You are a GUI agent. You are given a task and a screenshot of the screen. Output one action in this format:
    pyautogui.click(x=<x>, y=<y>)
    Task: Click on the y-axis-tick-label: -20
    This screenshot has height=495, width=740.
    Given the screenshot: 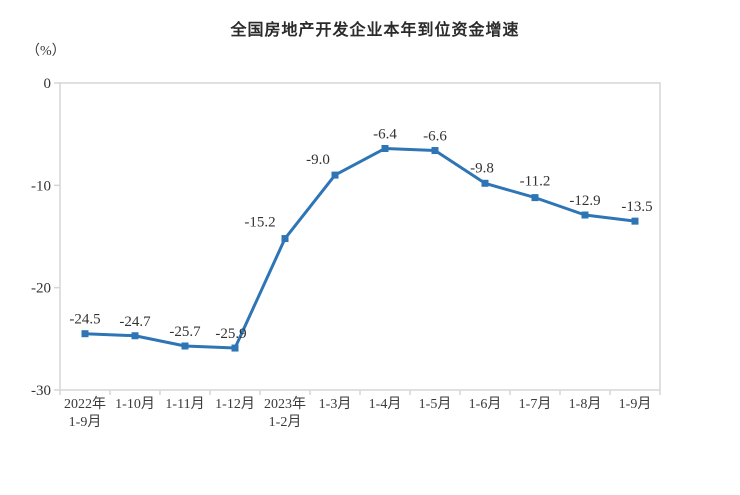 What is the action you would take?
    pyautogui.click(x=41, y=289)
    